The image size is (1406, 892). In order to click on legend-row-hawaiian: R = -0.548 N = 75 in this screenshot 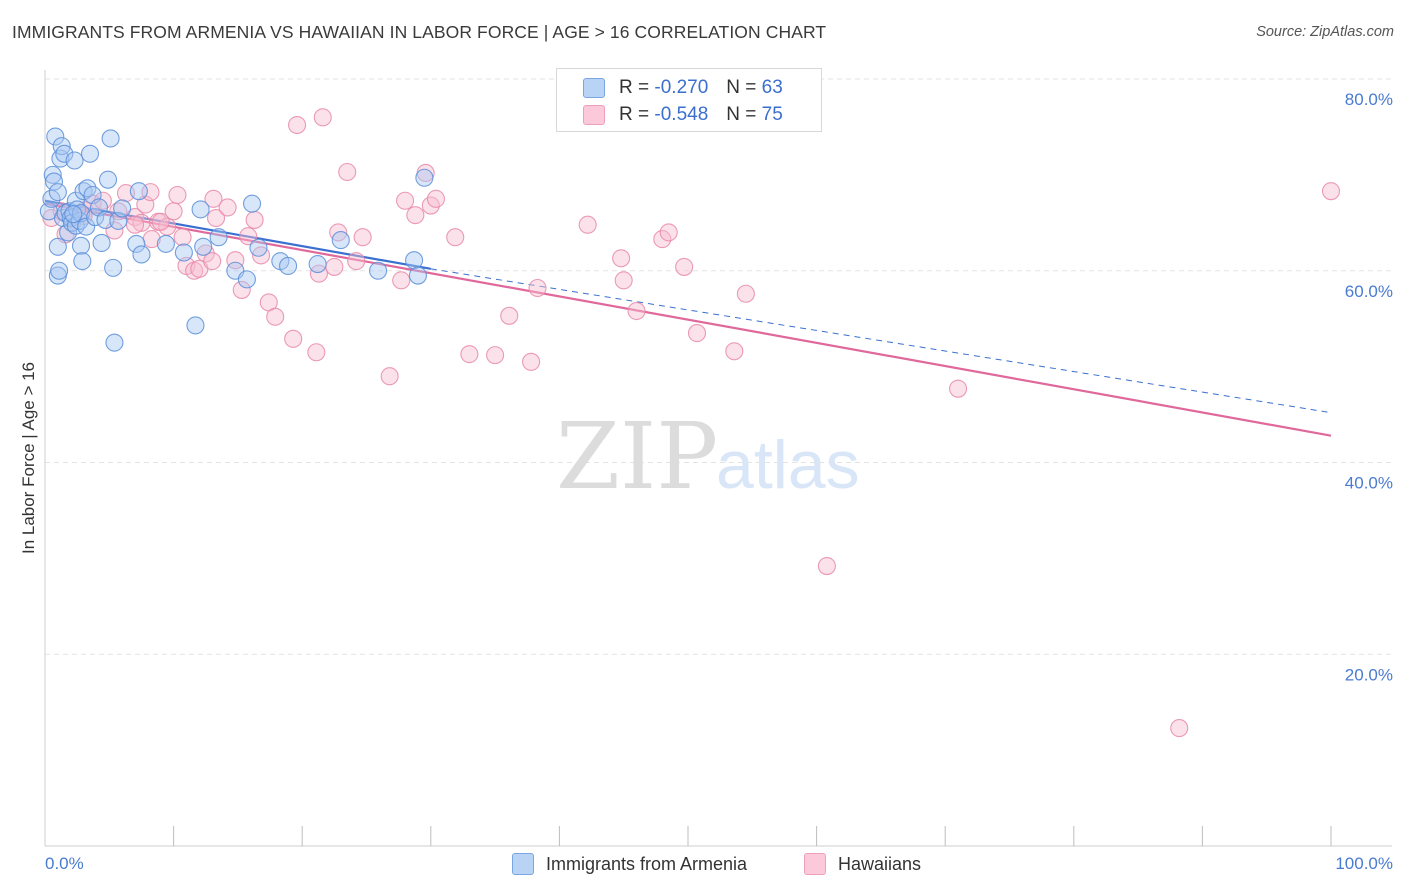, I will do `click(683, 115)`.